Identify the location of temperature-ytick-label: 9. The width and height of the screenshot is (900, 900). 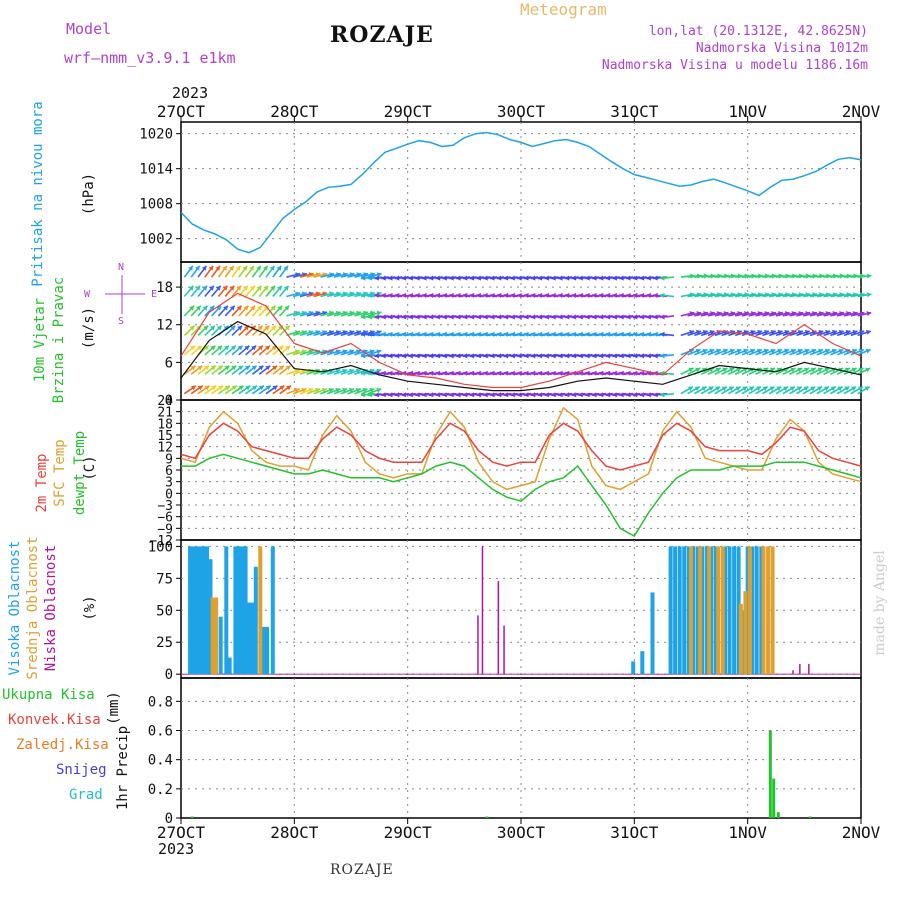
(169, 459).